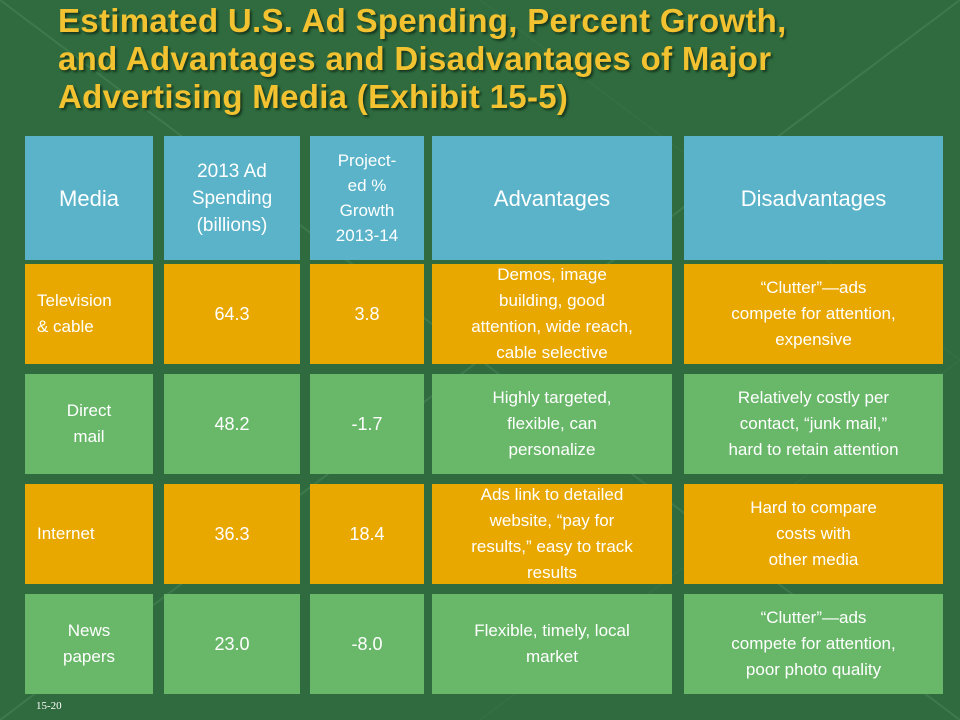 This screenshot has width=960, height=720. What do you see at coordinates (89, 644) in the screenshot?
I see `row-newspapers-media: News papers` at bounding box center [89, 644].